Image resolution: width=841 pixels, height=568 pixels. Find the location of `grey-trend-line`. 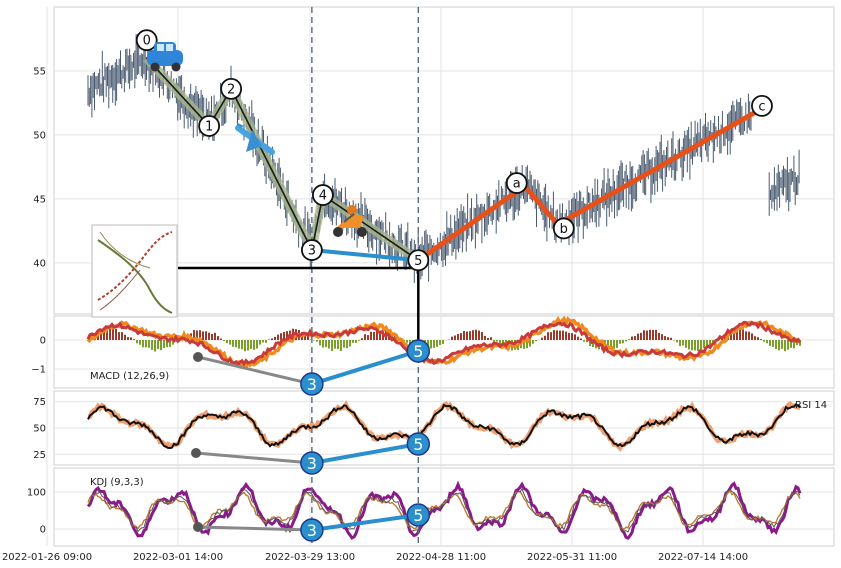

grey-trend-line is located at coordinates (254, 528).